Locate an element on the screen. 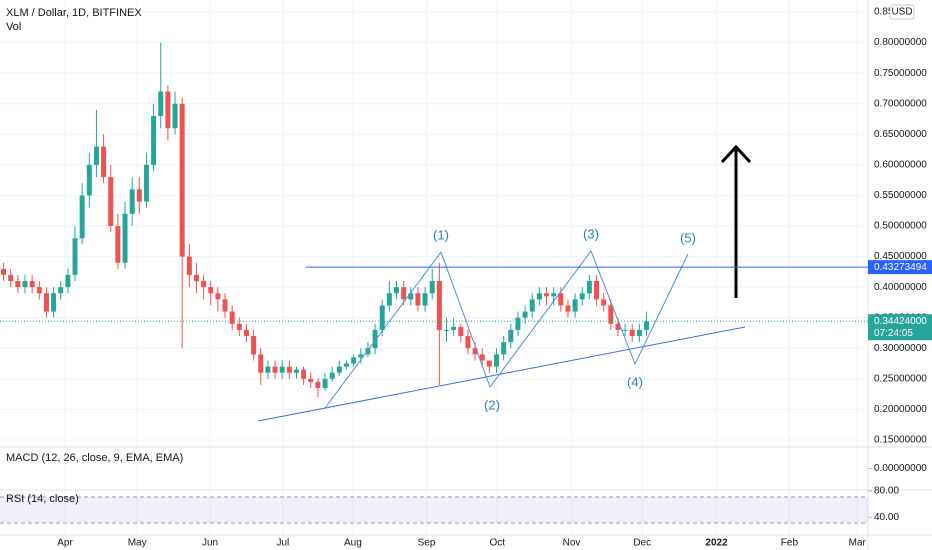 This screenshot has height=550, width=932. x-tick-label: Feb is located at coordinates (790, 543).